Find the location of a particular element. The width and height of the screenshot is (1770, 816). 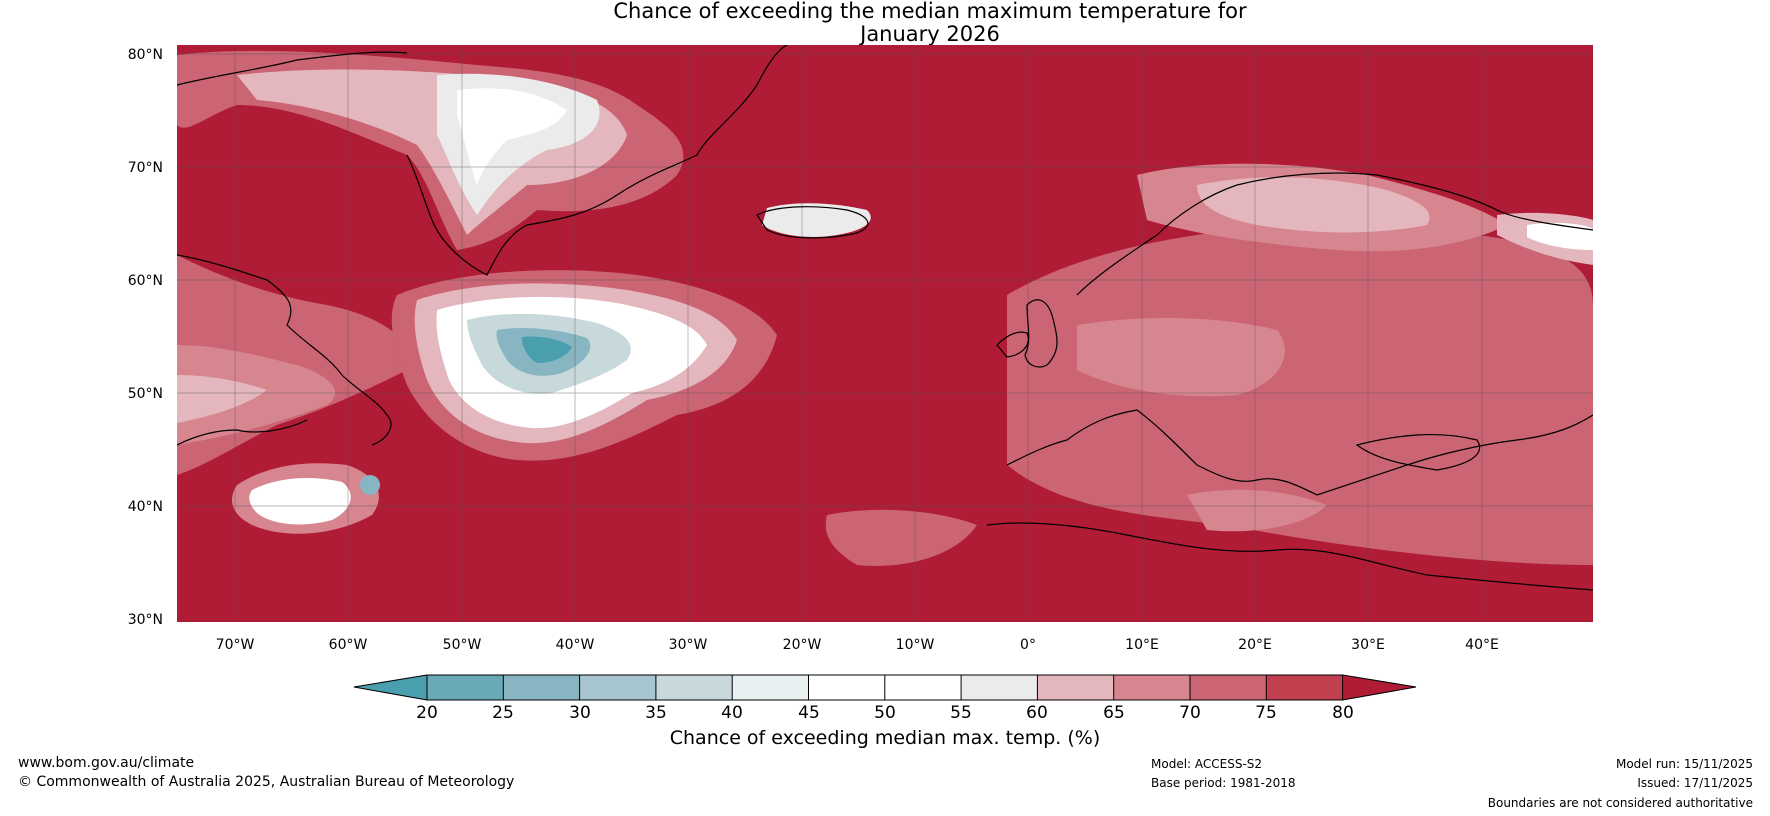

labrador-coast is located at coordinates (284, 350).